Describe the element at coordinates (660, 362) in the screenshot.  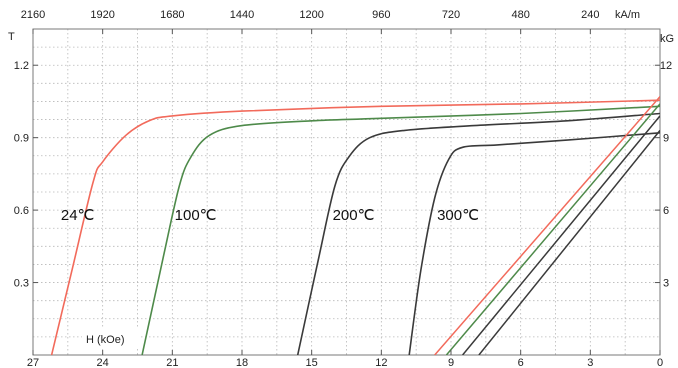
I see `bottom-tick-label: 0` at that location.